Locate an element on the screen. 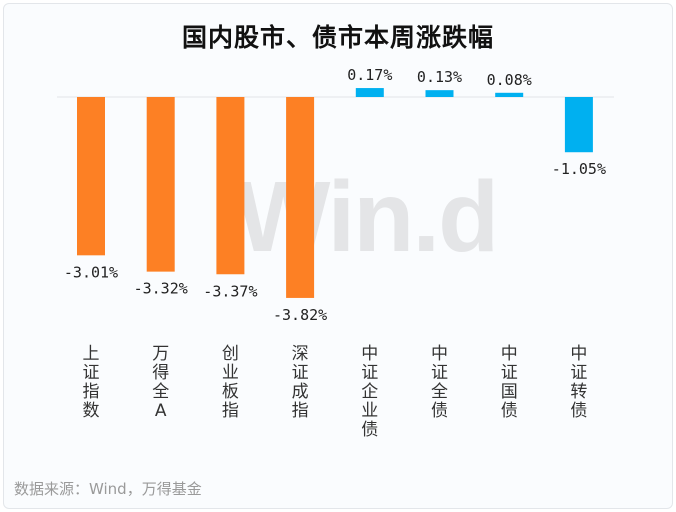 The width and height of the screenshot is (676, 512). category-label: 深证成指 is located at coordinates (300, 382).